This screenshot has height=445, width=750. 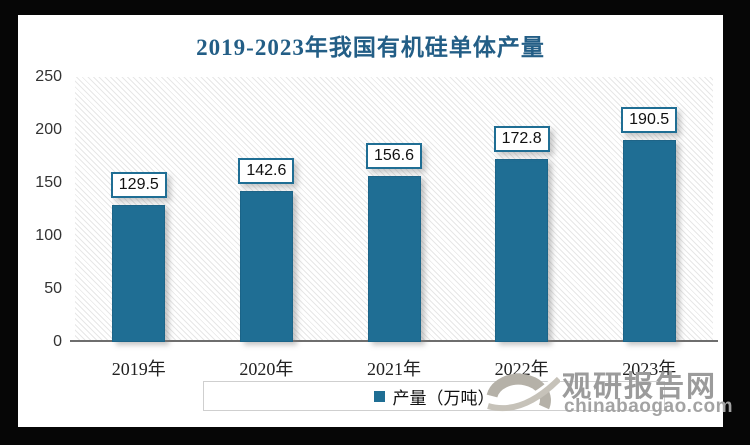 What do you see at coordinates (48, 129) in the screenshot?
I see `y-tick-label: 200` at bounding box center [48, 129].